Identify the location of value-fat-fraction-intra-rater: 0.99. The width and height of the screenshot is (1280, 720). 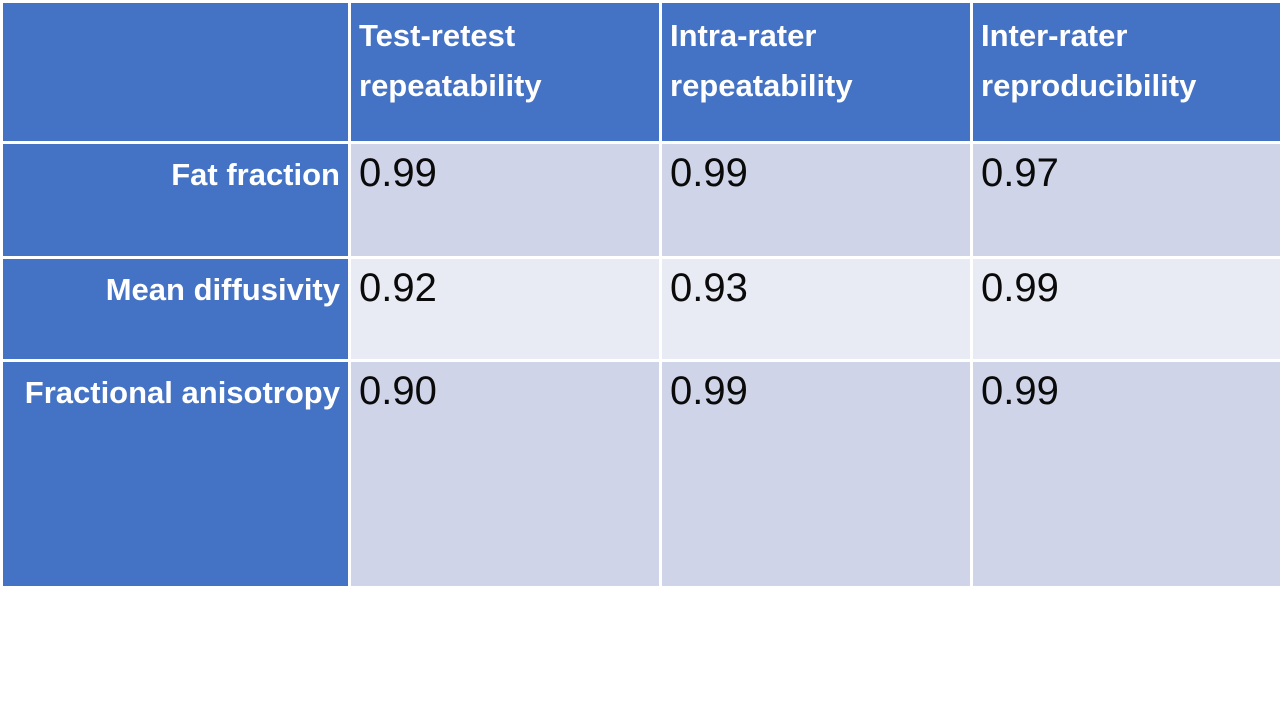
(816, 200).